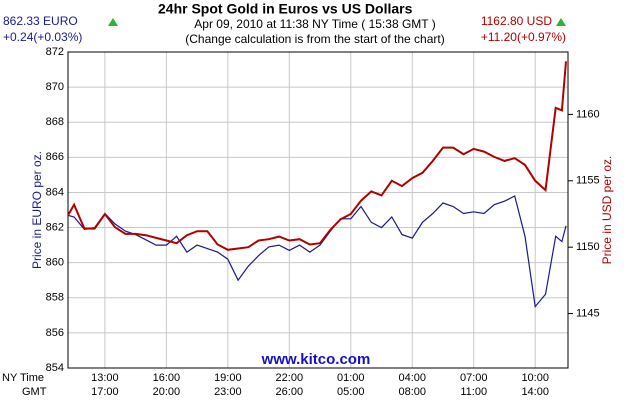  Describe the element at coordinates (351, 378) in the screenshot. I see `x-tick-label: 01:00` at that location.